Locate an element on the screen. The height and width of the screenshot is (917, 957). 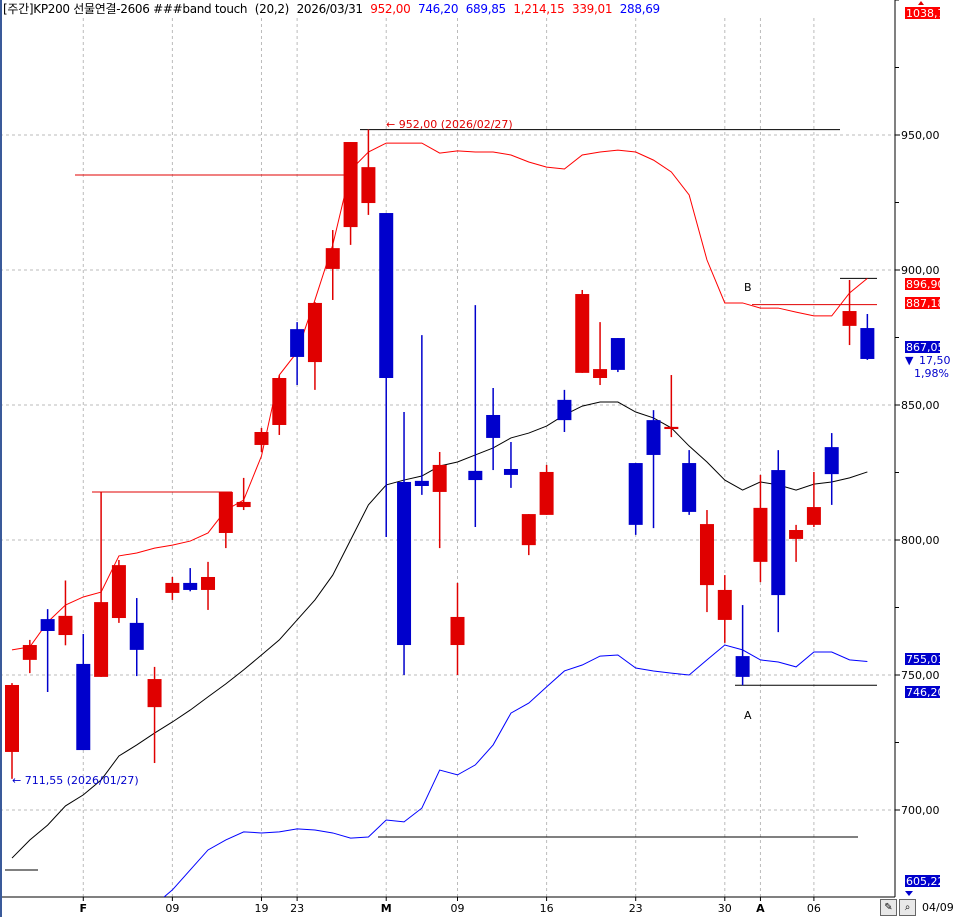
y-tick-label: 700,00 is located at coordinates (920, 810).